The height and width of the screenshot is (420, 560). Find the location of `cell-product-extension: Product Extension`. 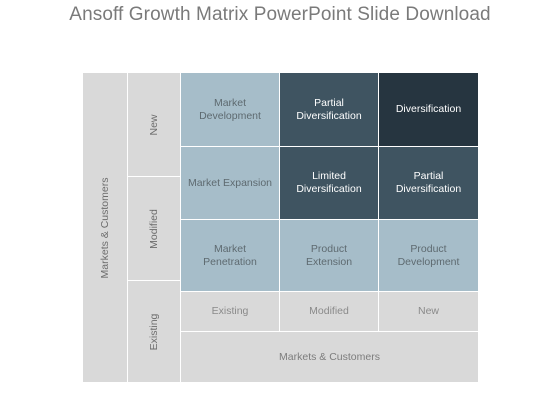

cell-product-extension: Product Extension is located at coordinates (329, 255).